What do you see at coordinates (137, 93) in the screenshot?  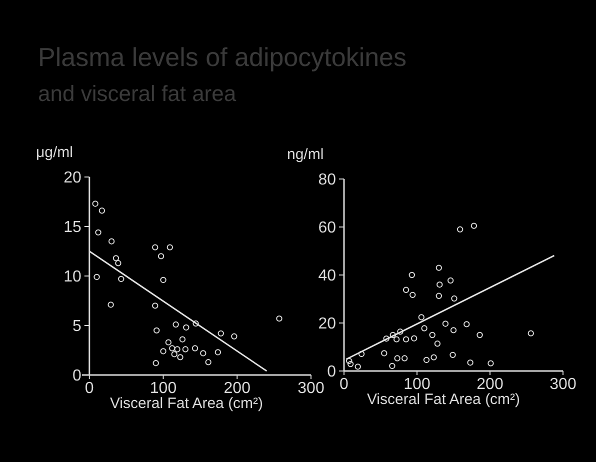 I see `chart-subtitle: and visceral fat area` at bounding box center [137, 93].